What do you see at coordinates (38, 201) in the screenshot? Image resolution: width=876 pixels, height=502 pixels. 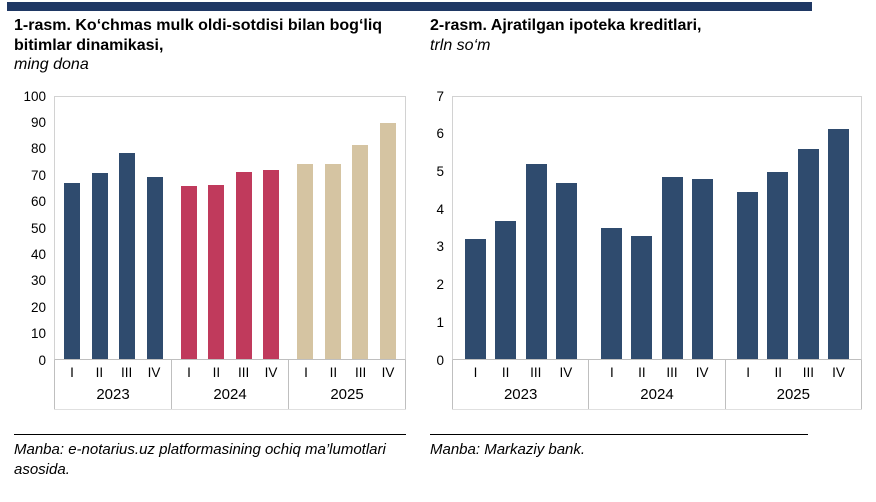 I see `y-axis-tick-label: 60` at bounding box center [38, 201].